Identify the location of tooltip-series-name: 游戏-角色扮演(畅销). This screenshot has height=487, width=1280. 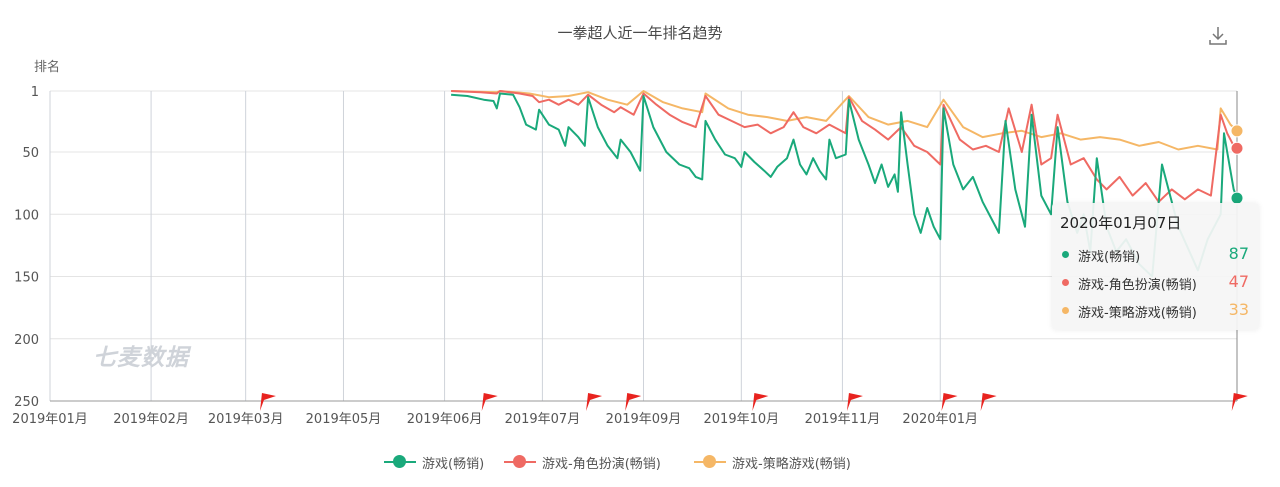
(1137, 285).